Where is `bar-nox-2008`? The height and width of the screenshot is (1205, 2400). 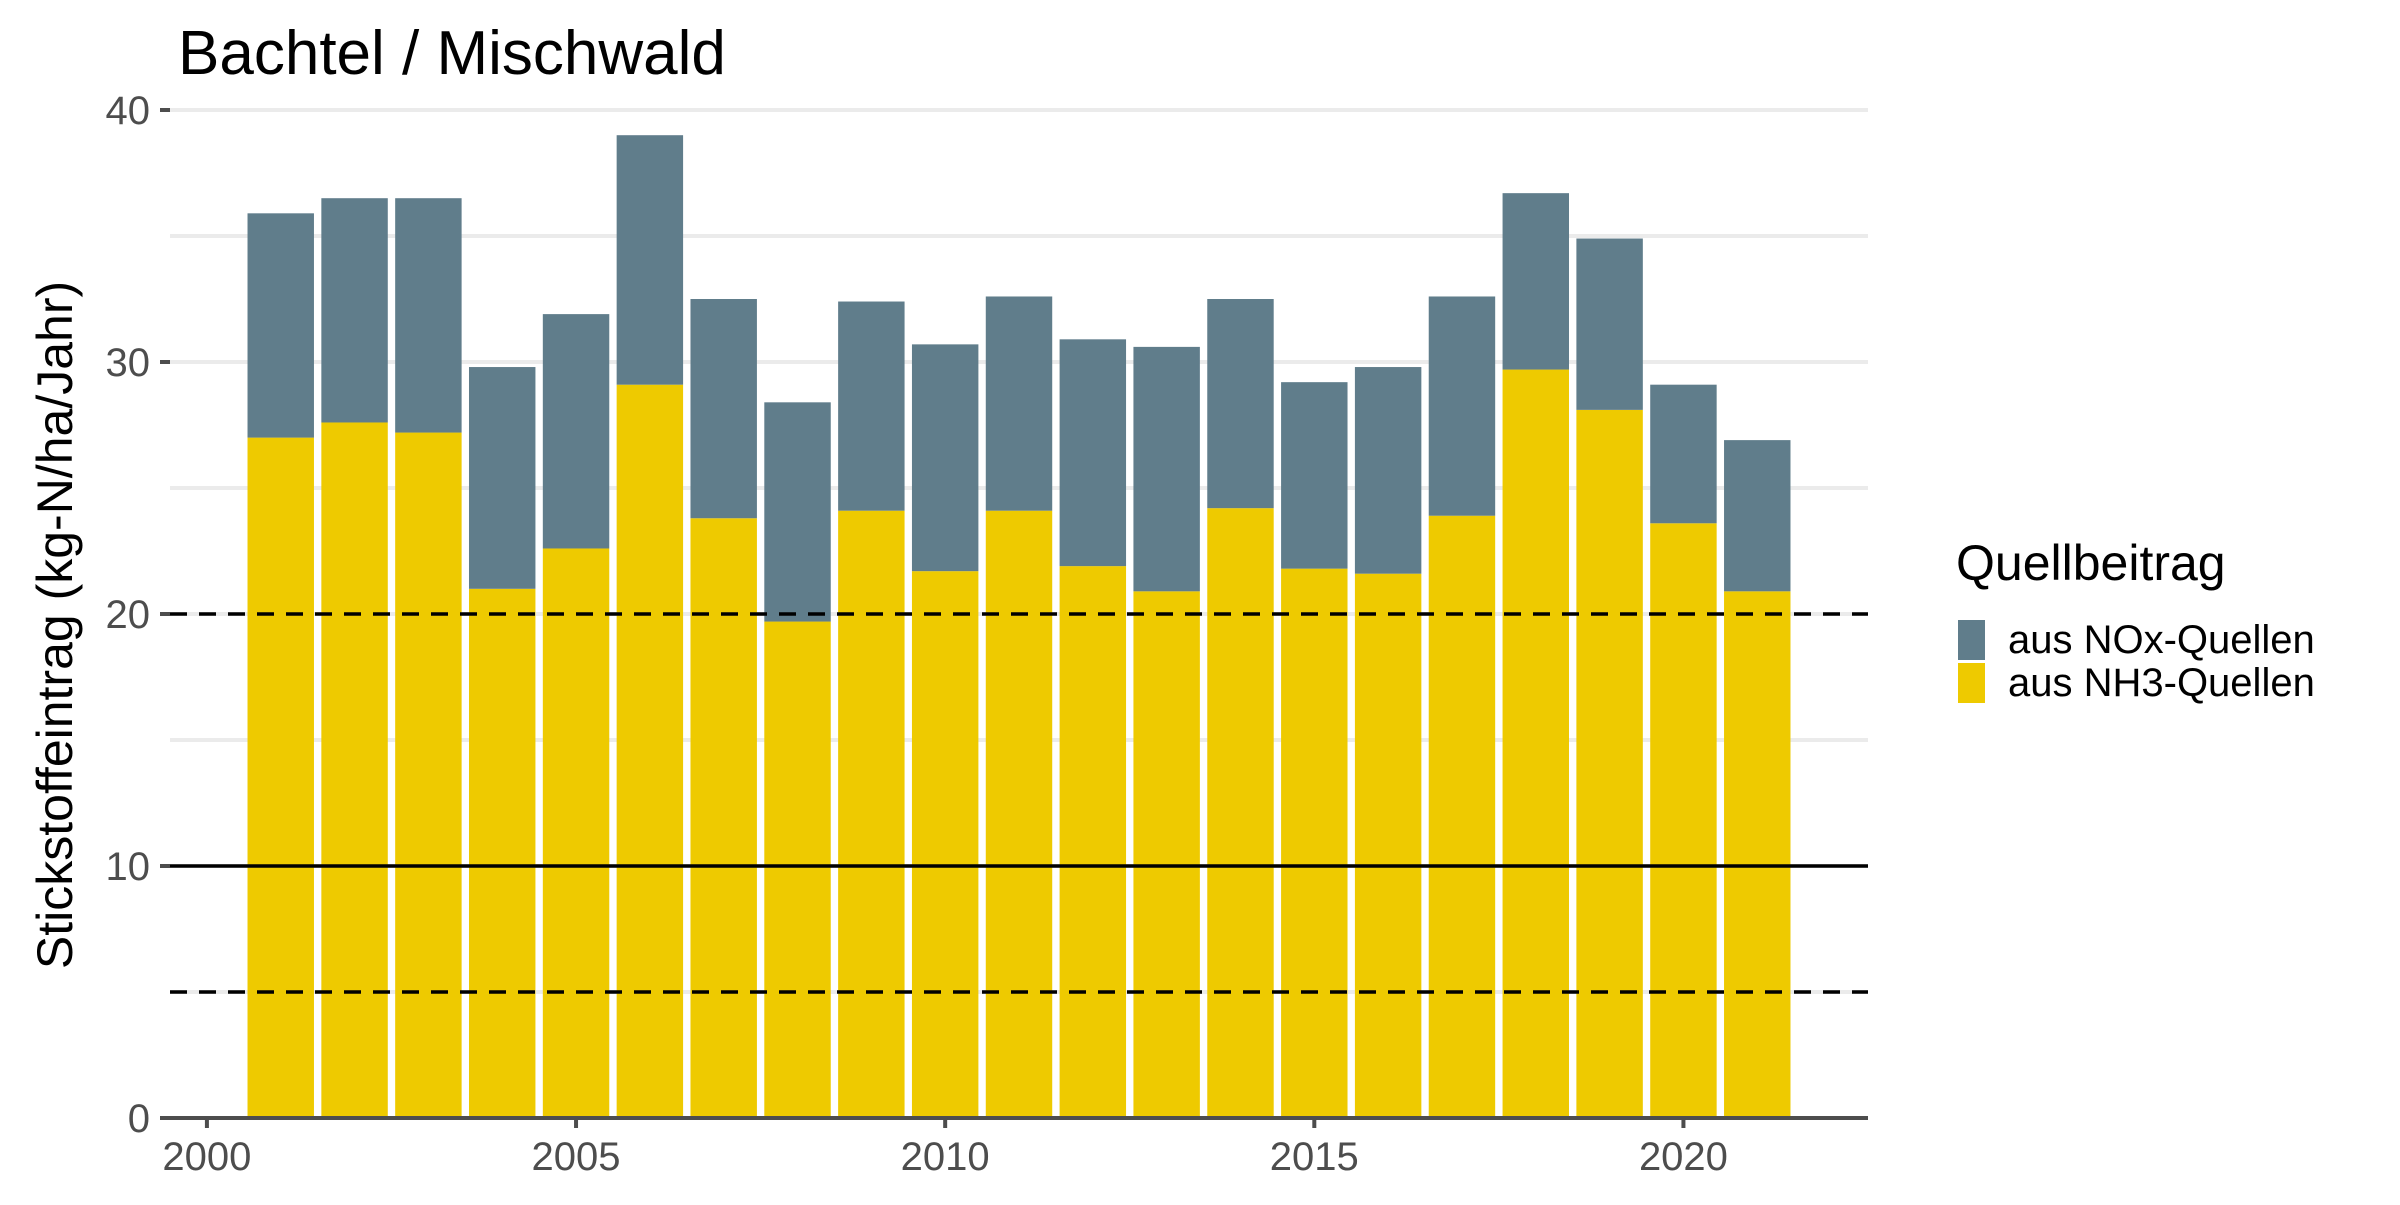
bar-nox-2008 is located at coordinates (797, 512).